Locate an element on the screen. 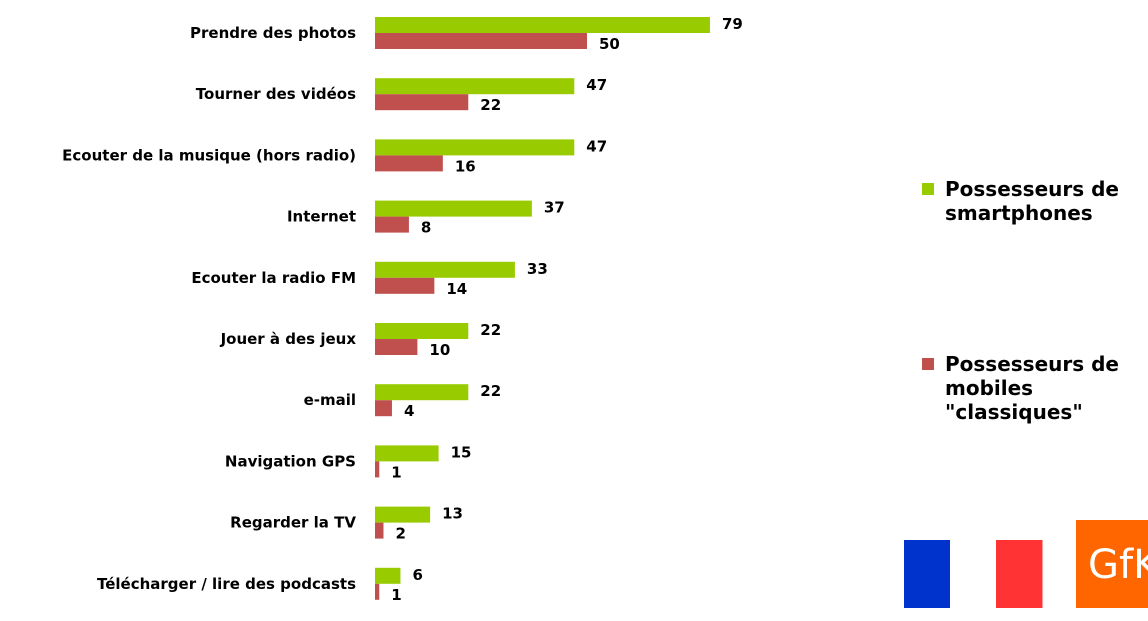 The width and height of the screenshot is (1148, 621). category-label: Ecouter de la musique (hors radio) is located at coordinates (209, 155).